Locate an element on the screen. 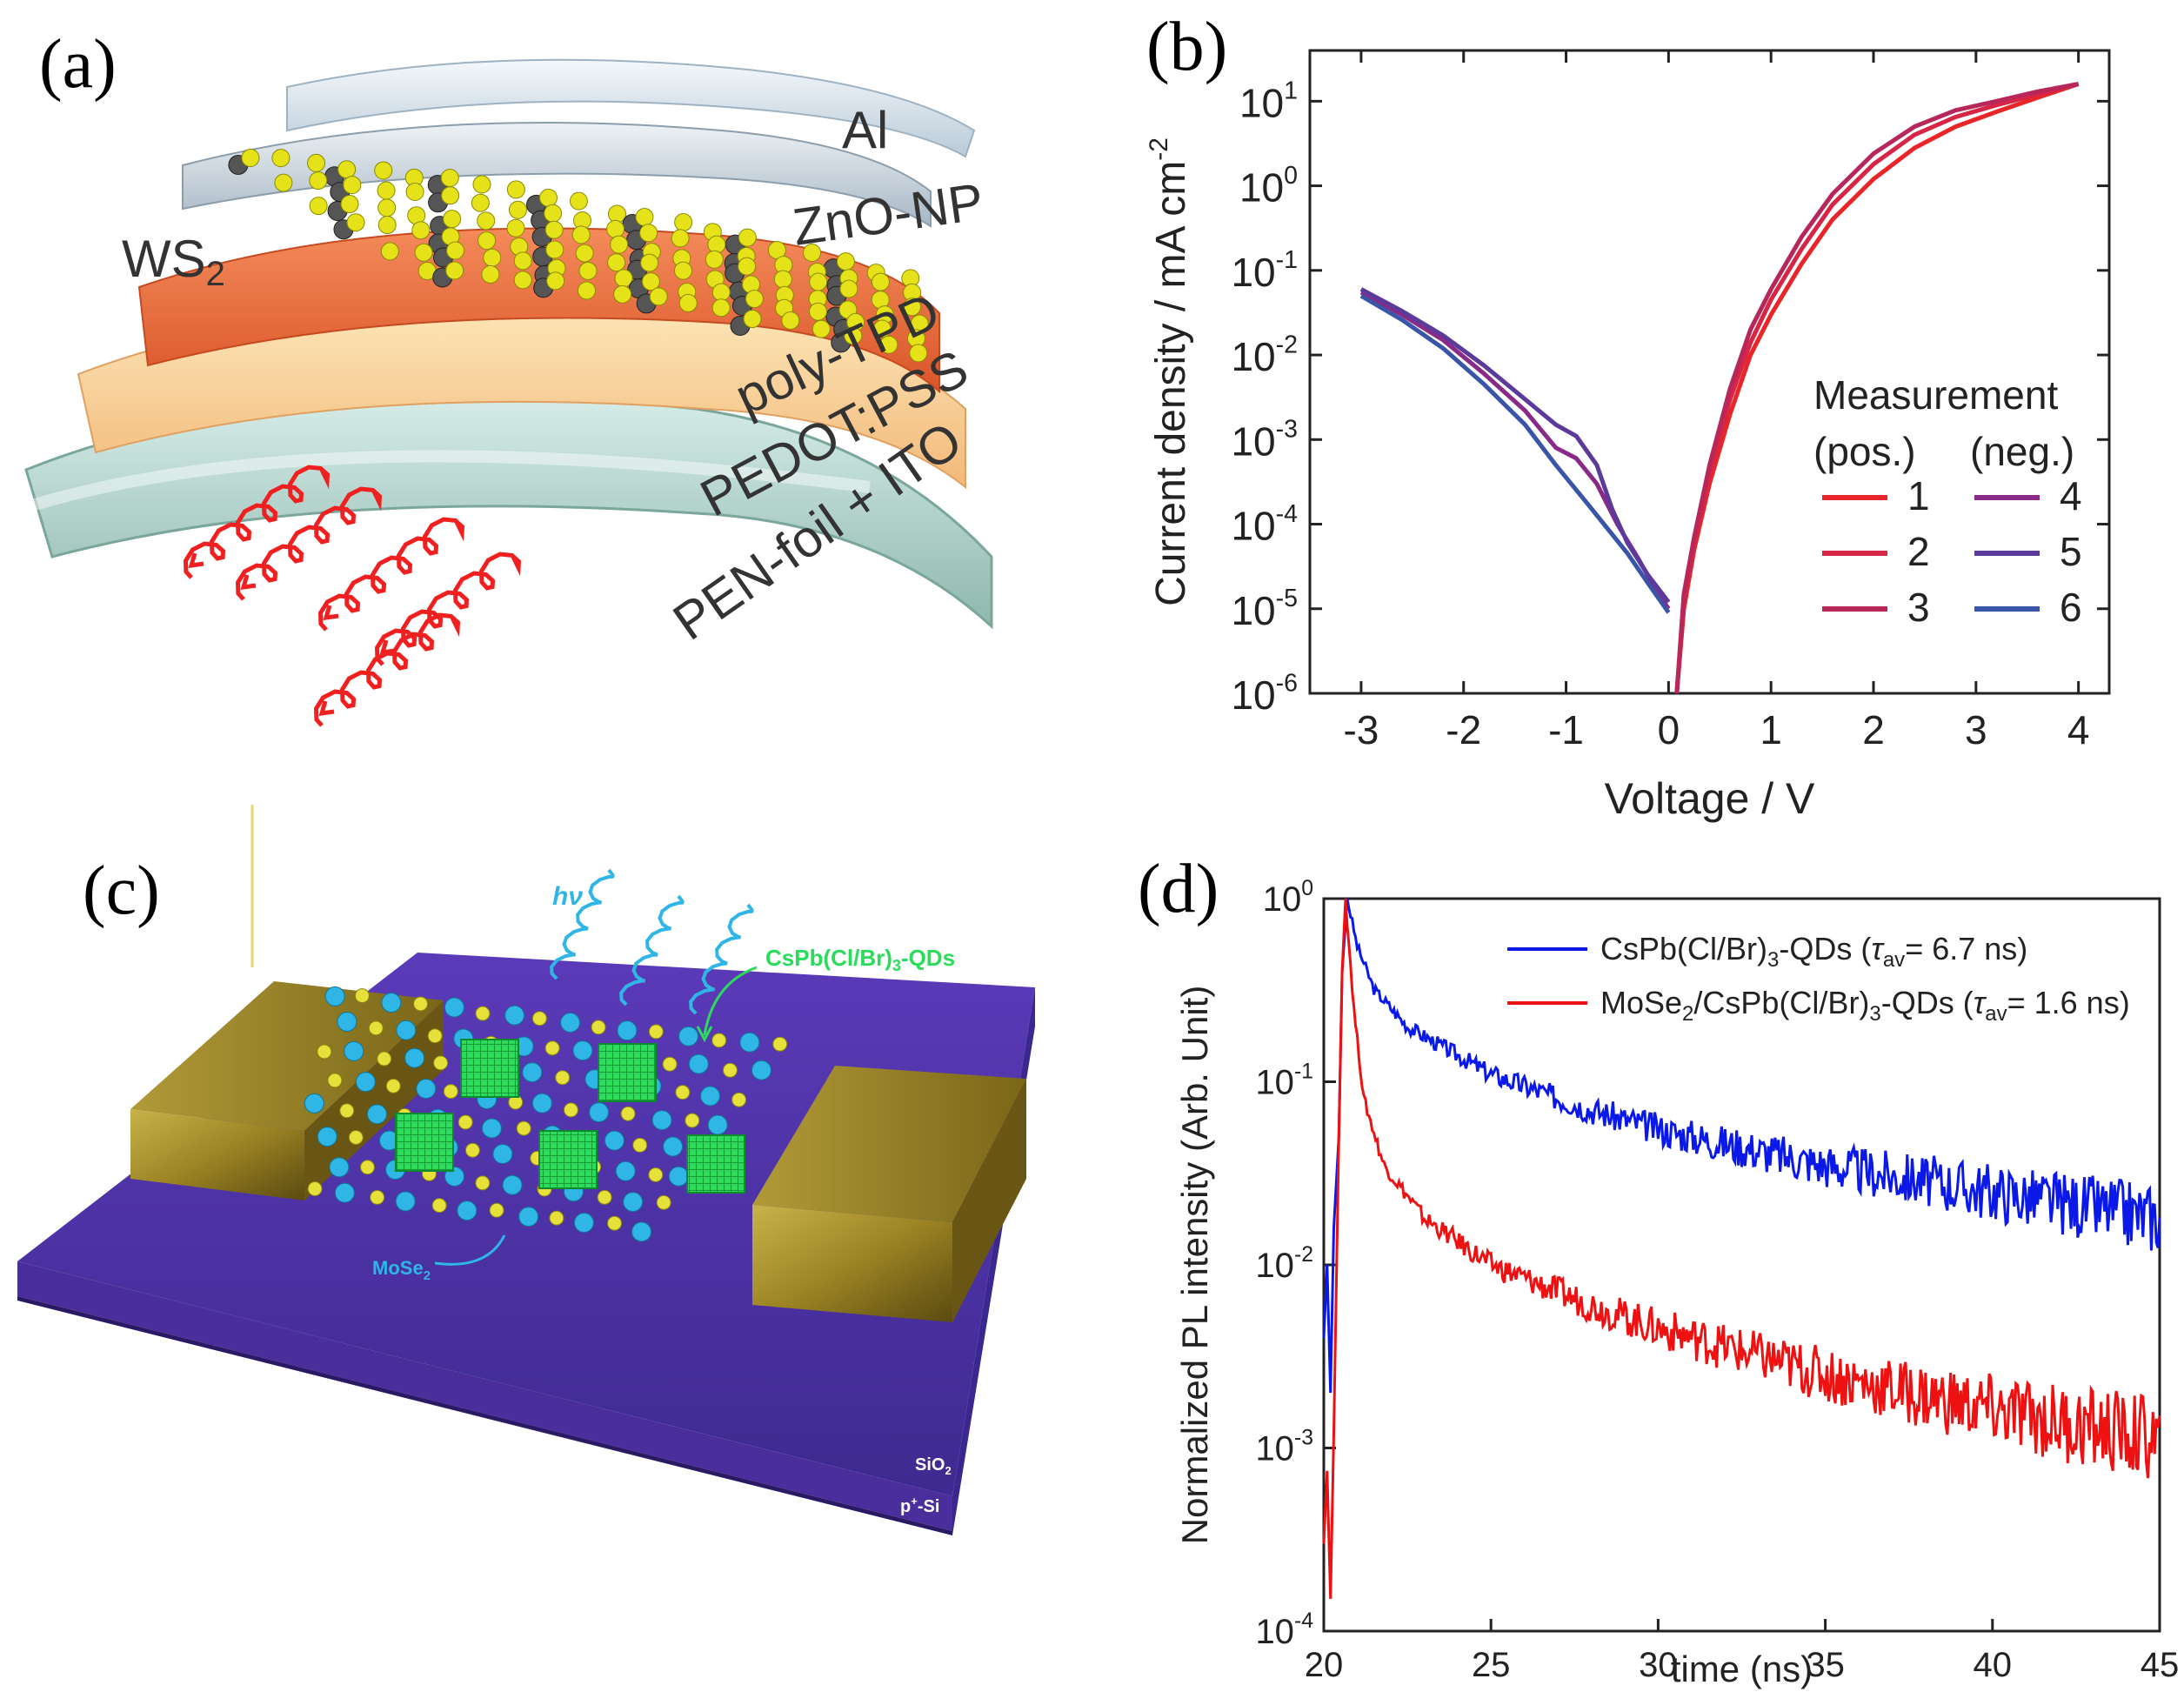 Image resolution: width=2184 pixels, height=1692 pixels. x-tick-label: 3 is located at coordinates (1976, 729).